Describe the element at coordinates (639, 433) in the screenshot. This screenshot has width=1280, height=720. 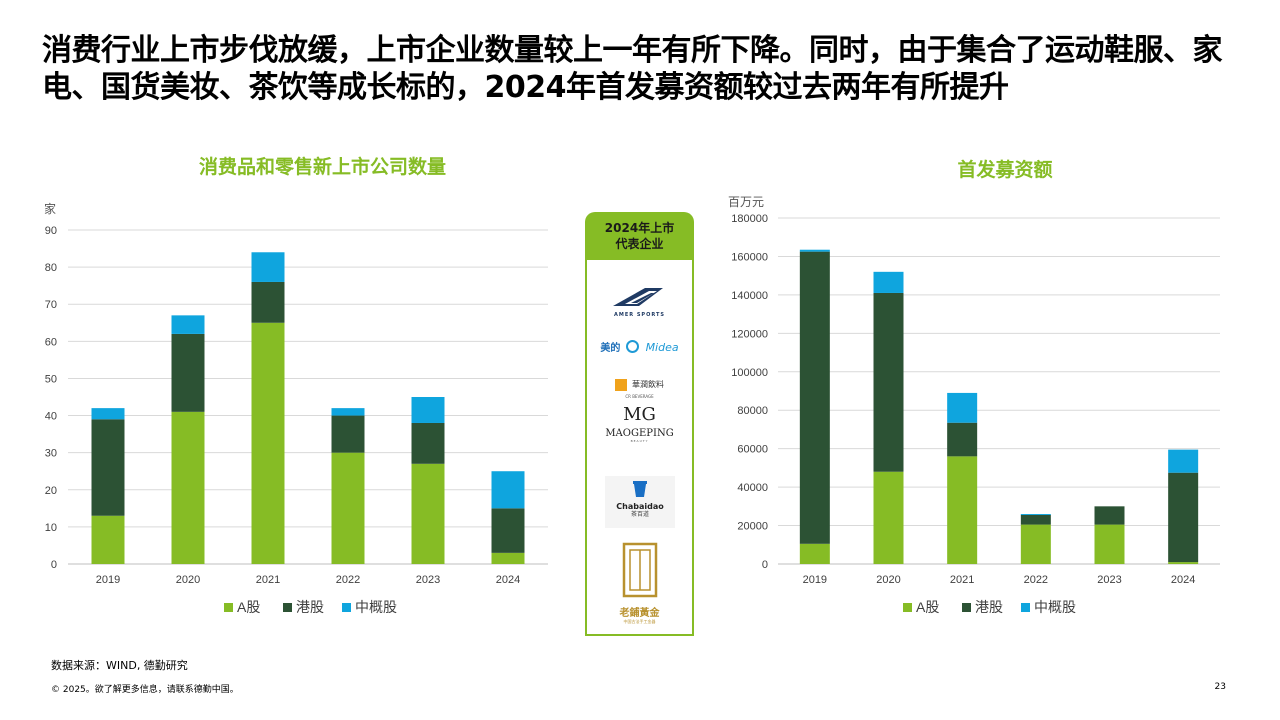
I see `maogeping-text: MAOGEPING` at that location.